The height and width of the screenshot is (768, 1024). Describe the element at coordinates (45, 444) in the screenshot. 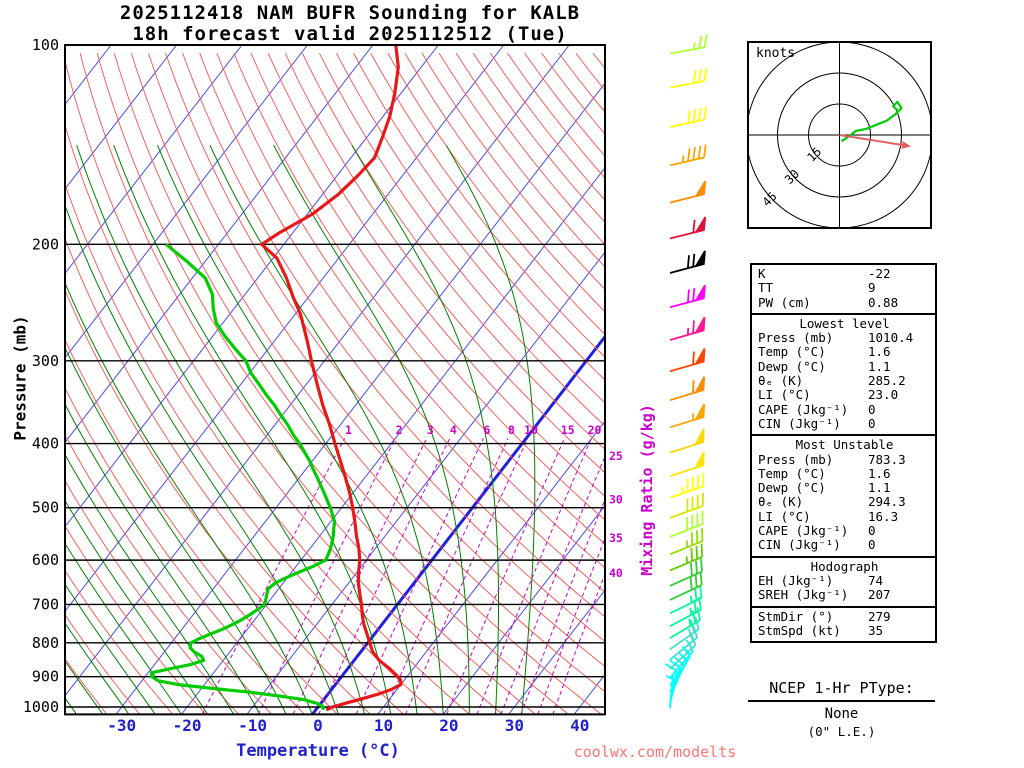

I see `pressure-tick-label: 400` at that location.